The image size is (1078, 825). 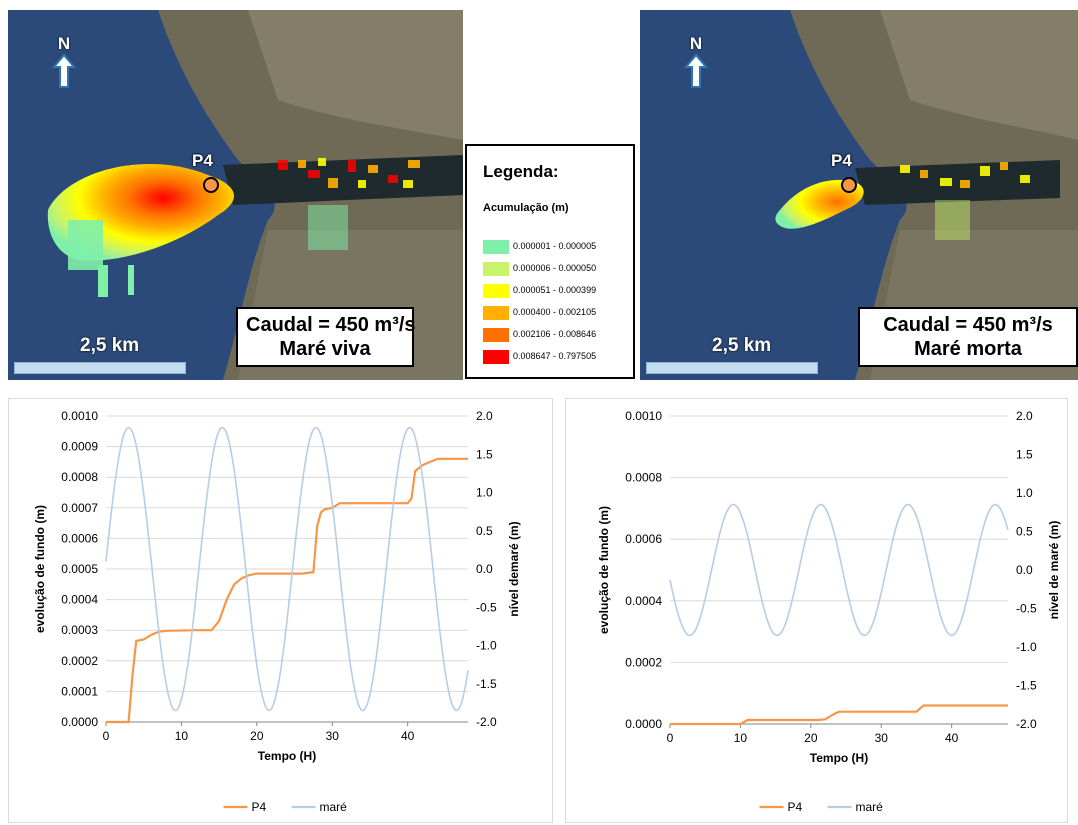 I want to click on legend-item: 0.002106 - 0.008646, so click(x=539, y=334).